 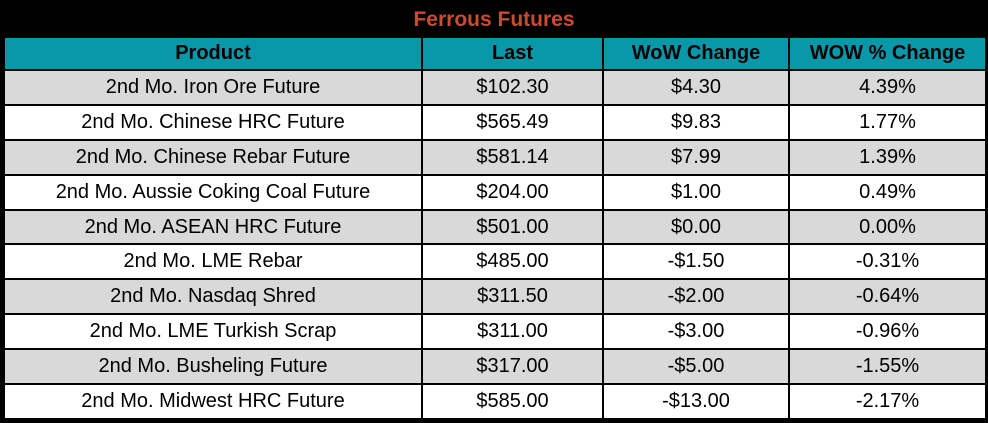 I want to click on cell-product: 2nd Mo. LME Rebar, so click(x=213, y=262).